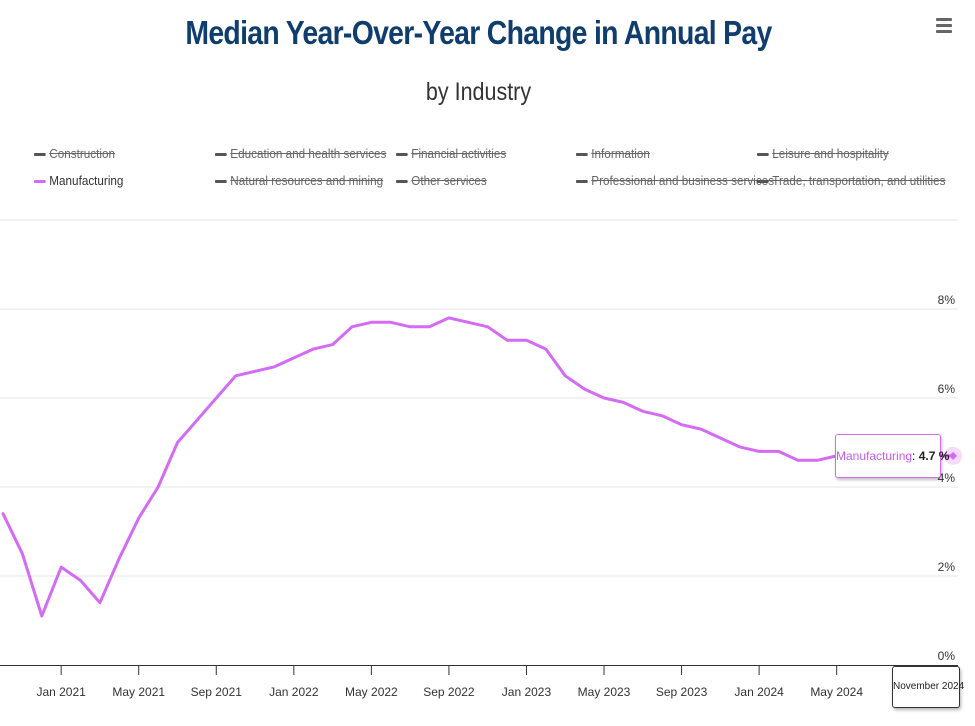  I want to click on legend-label: Financial activities, so click(459, 153).